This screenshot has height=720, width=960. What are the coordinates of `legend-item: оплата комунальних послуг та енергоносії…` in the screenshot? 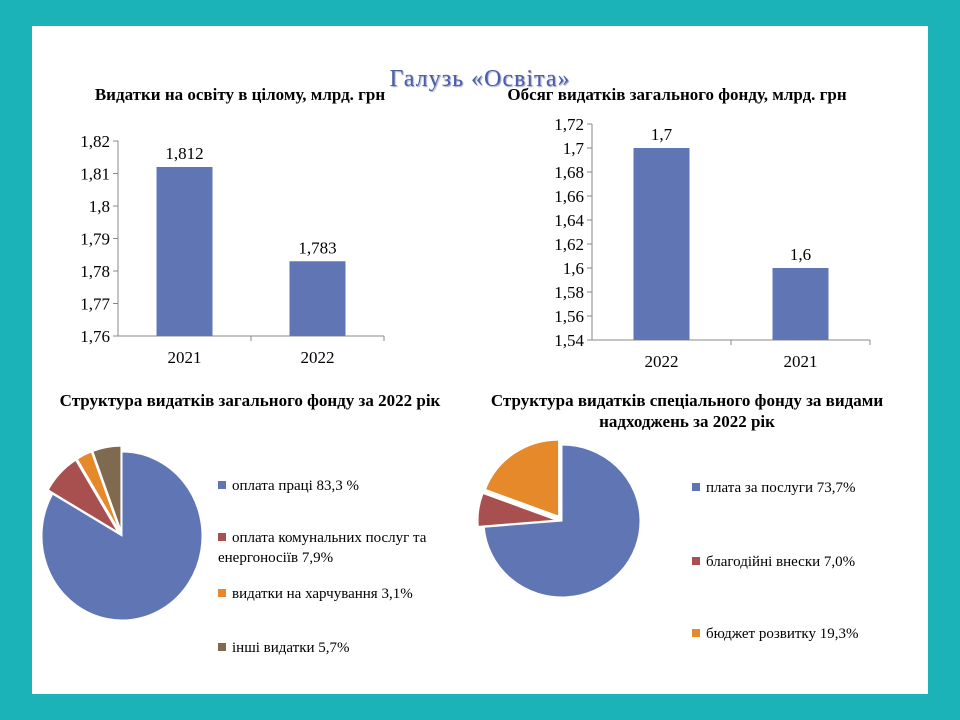 It's located at (353, 548).